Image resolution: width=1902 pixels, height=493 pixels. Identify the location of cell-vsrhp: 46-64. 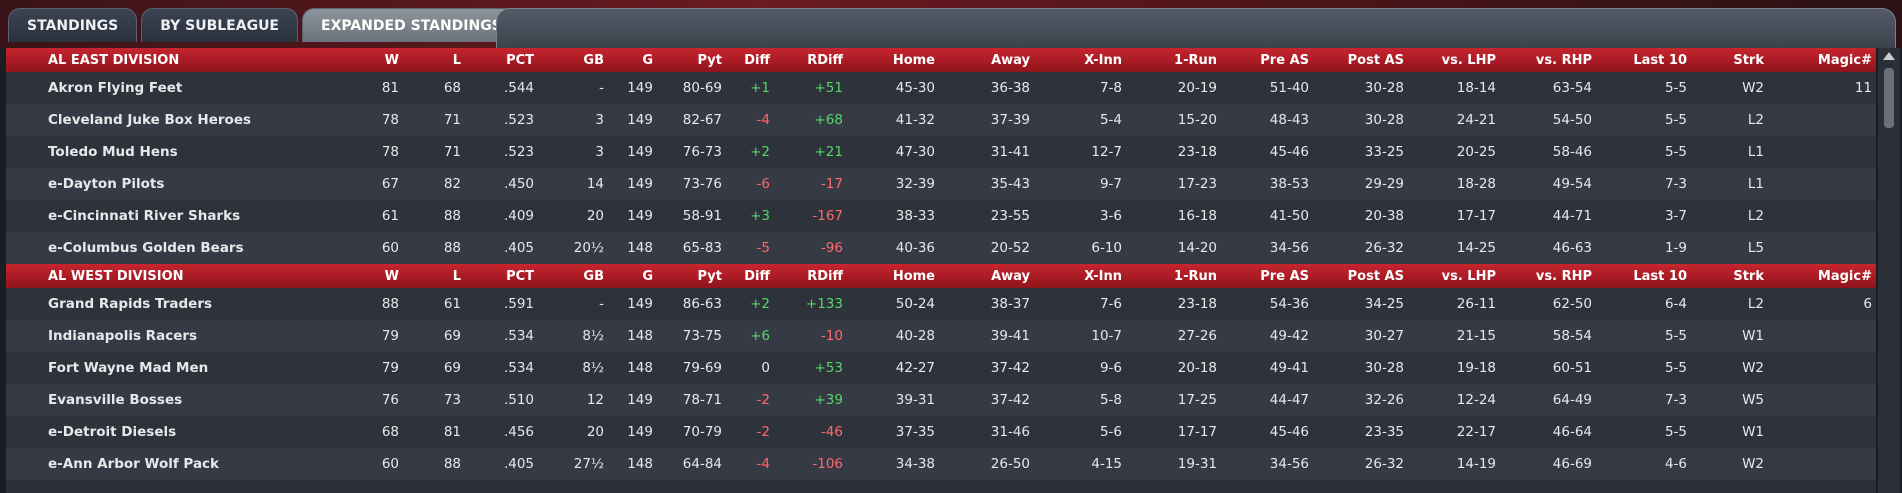
(1572, 432).